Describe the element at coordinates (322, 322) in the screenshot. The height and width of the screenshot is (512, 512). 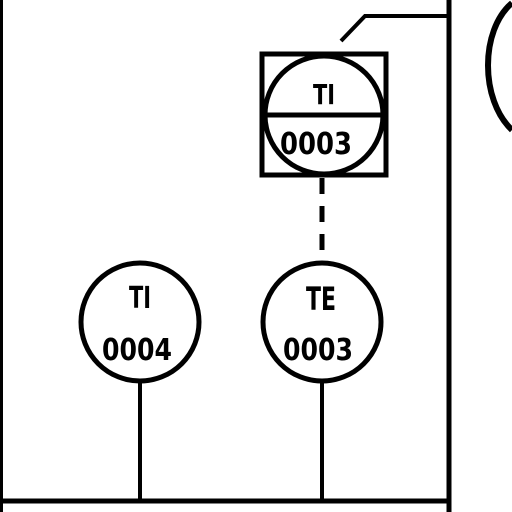
I see `instrument-te-0003: TE 0003` at that location.